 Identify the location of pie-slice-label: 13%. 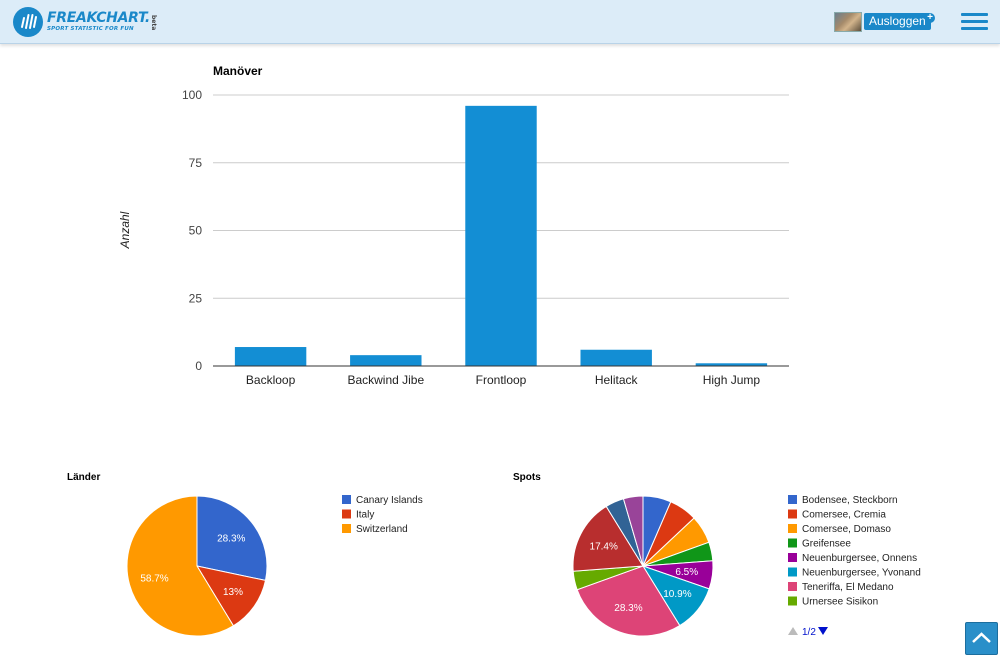
(233, 592).